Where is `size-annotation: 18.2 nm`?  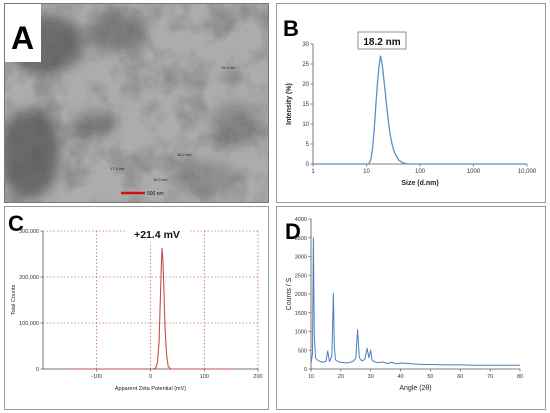 size-annotation: 18.2 nm is located at coordinates (184, 154).